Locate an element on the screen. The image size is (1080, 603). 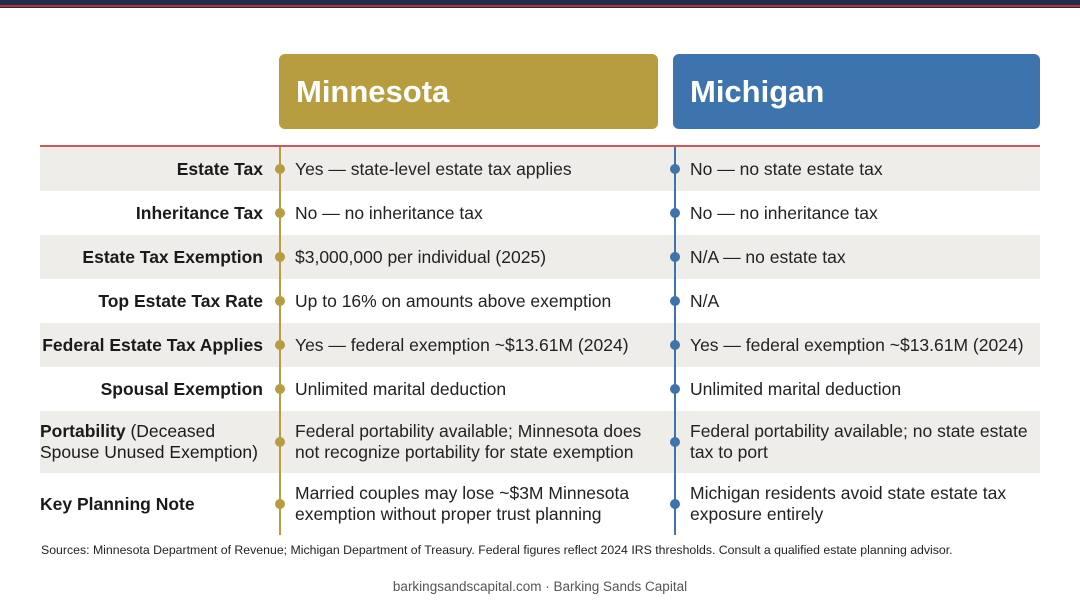
minnesota-cell: No — no inheritance tax is located at coordinates (389, 212).